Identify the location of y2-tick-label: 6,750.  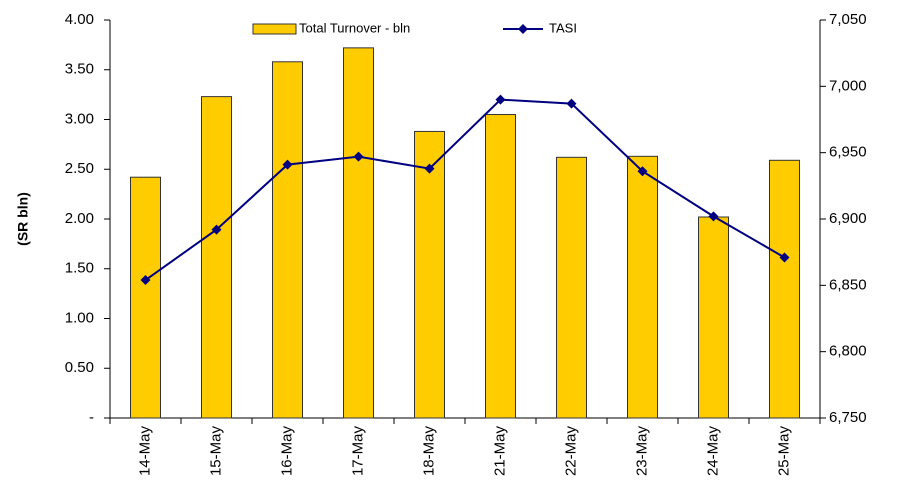
(848, 417).